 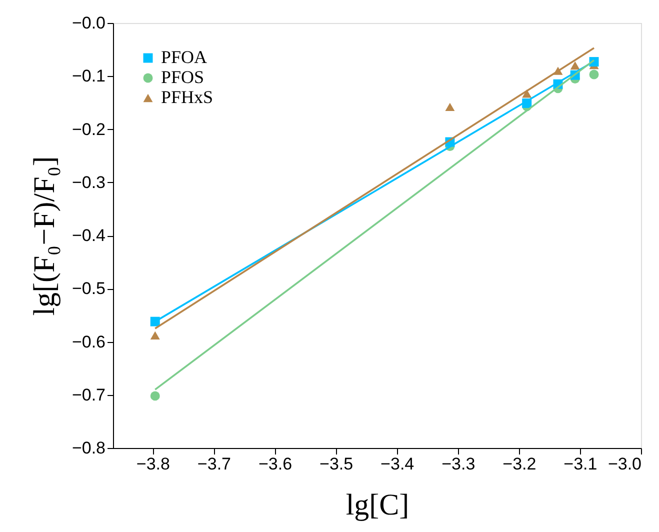 What do you see at coordinates (581, 464) in the screenshot?
I see `x-tick-label: −3.1` at bounding box center [581, 464].